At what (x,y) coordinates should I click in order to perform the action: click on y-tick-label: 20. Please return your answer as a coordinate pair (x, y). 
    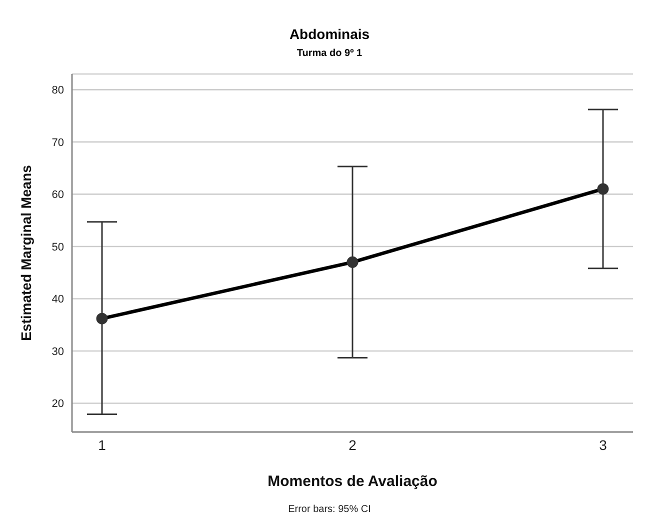
    Looking at the image, I should click on (58, 404).